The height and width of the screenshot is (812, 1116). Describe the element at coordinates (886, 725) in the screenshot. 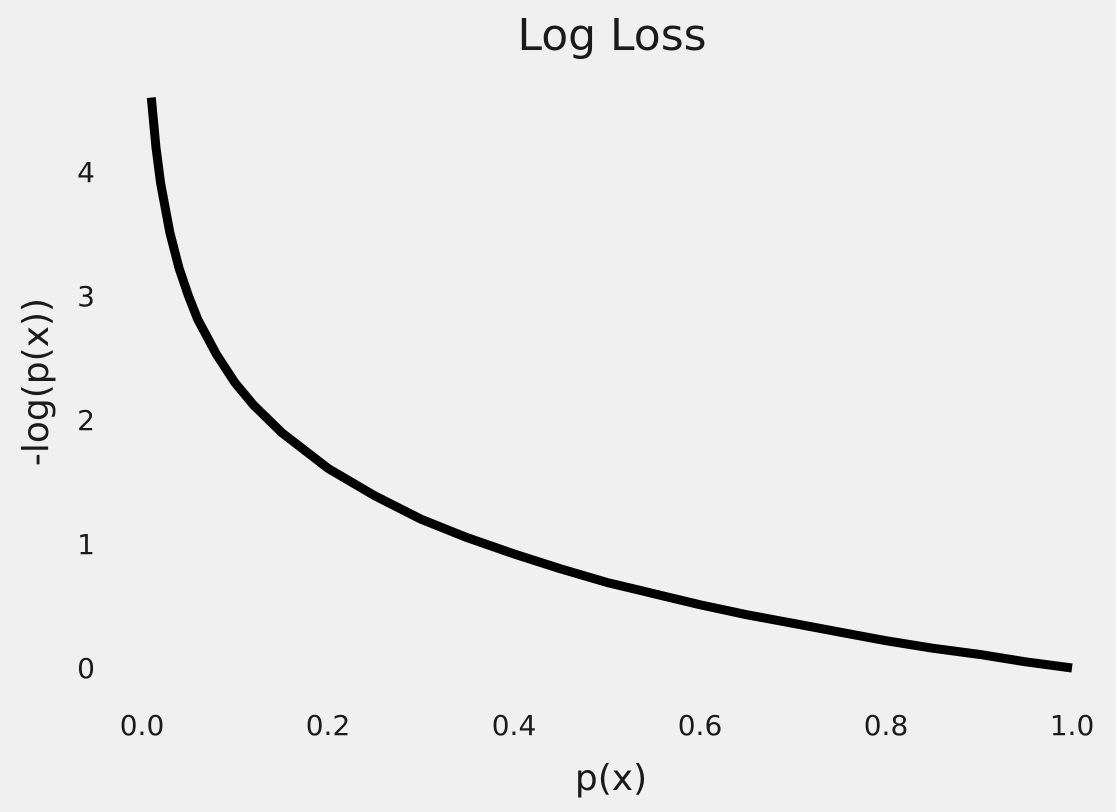

I see `x-tick-label: 0.8` at that location.